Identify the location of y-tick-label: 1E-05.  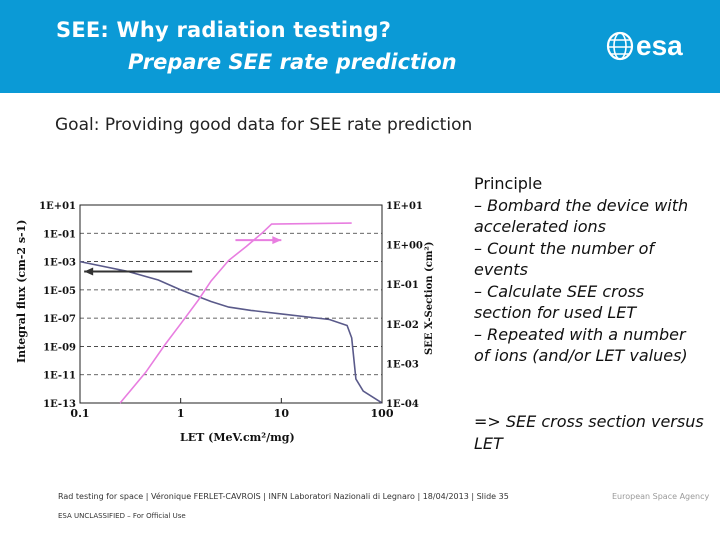
(59, 291).